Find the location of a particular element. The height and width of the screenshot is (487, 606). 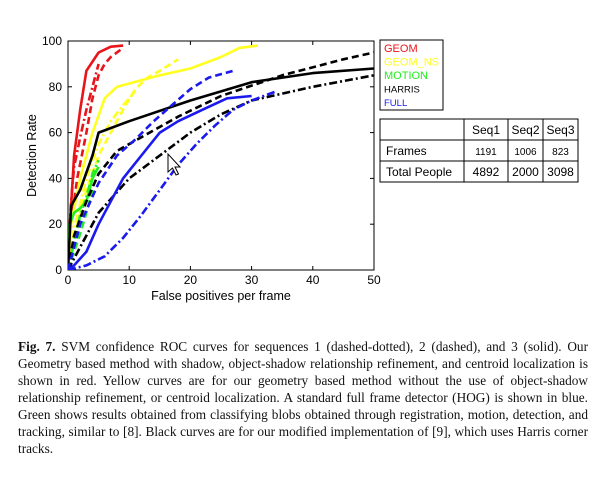

y-tick-label: 100 is located at coordinates (52, 41).